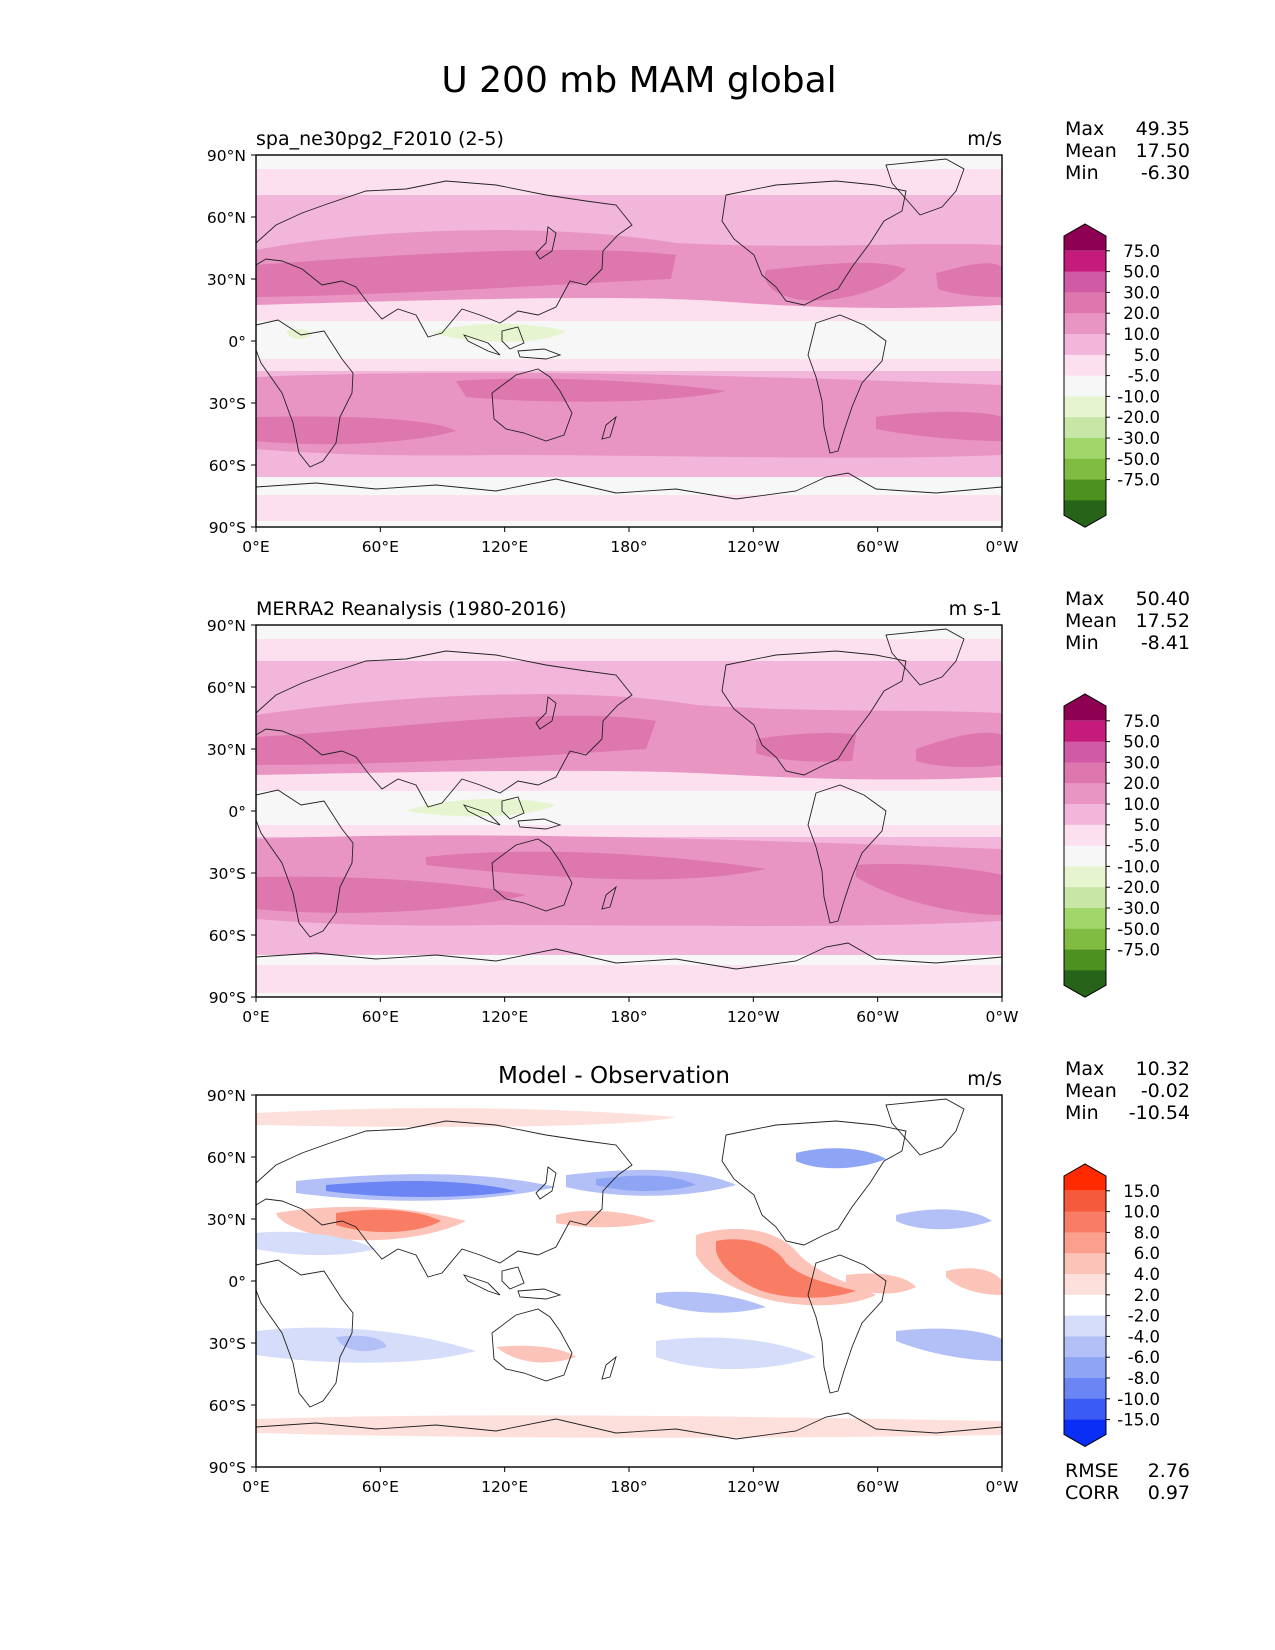  What do you see at coordinates (411, 609) in the screenshot?
I see `panel-left-title: MERRA2 Reanalysis (1980-2016)` at bounding box center [411, 609].